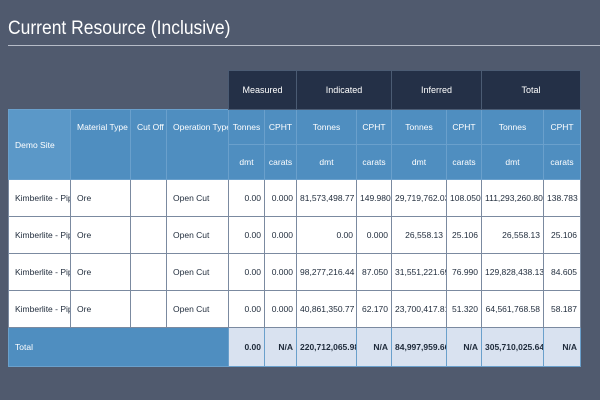 The image size is (600, 400). Describe the element at coordinates (39, 309) in the screenshot. I see `cell-site: Kimberlite - Pipe4` at that location.